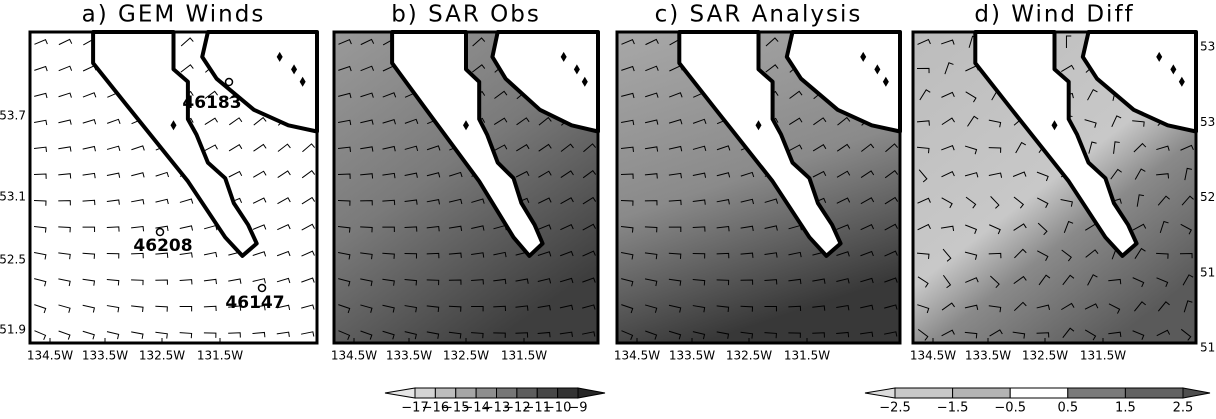 This screenshot has width=1216, height=419. What do you see at coordinates (557, 408) in the screenshot?
I see `colorbar-label: −10` at bounding box center [557, 408].